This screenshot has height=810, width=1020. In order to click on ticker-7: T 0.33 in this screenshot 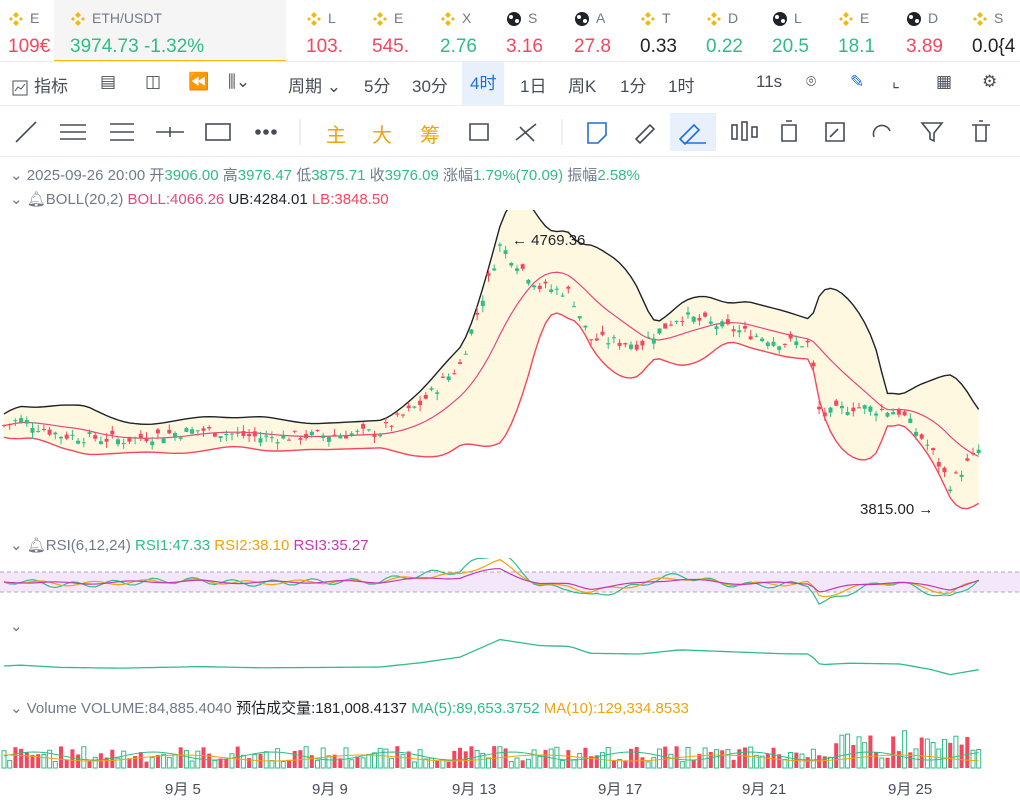, I will do `click(671, 30)`.